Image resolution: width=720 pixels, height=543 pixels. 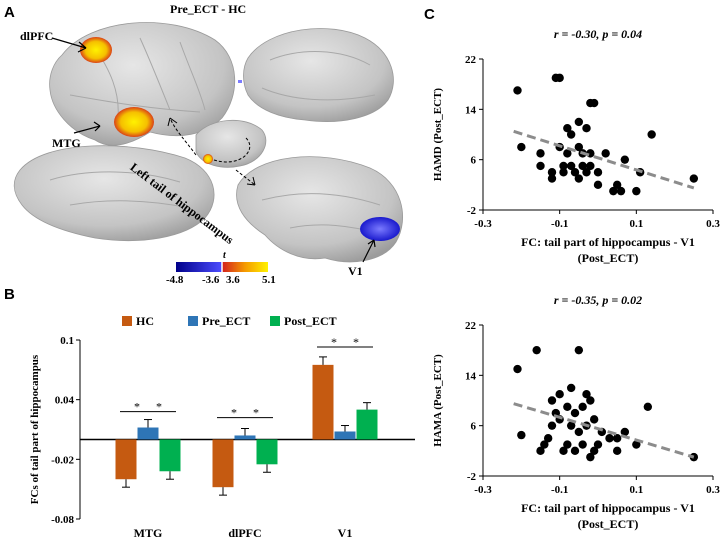 What do you see at coordinates (137, 407) in the screenshot?
I see `sig-star-0: *` at bounding box center [137, 407].